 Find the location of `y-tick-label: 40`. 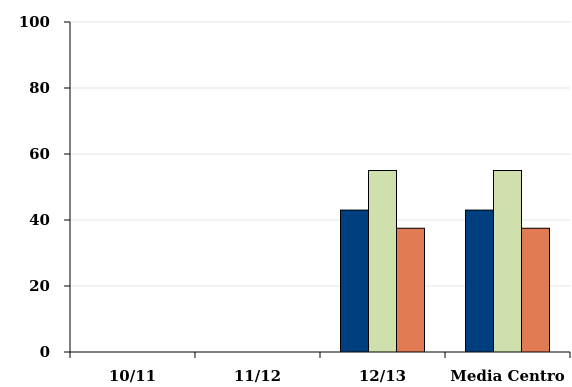

y-tick-label: 40 is located at coordinates (39, 220).